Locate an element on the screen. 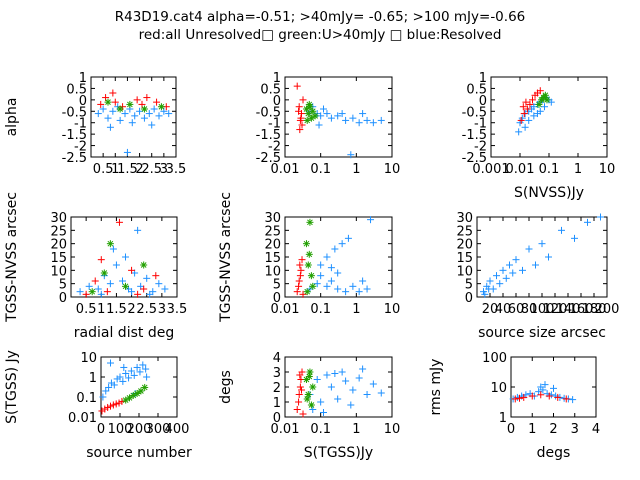  x-tick-label: 180 is located at coordinates (594, 309).